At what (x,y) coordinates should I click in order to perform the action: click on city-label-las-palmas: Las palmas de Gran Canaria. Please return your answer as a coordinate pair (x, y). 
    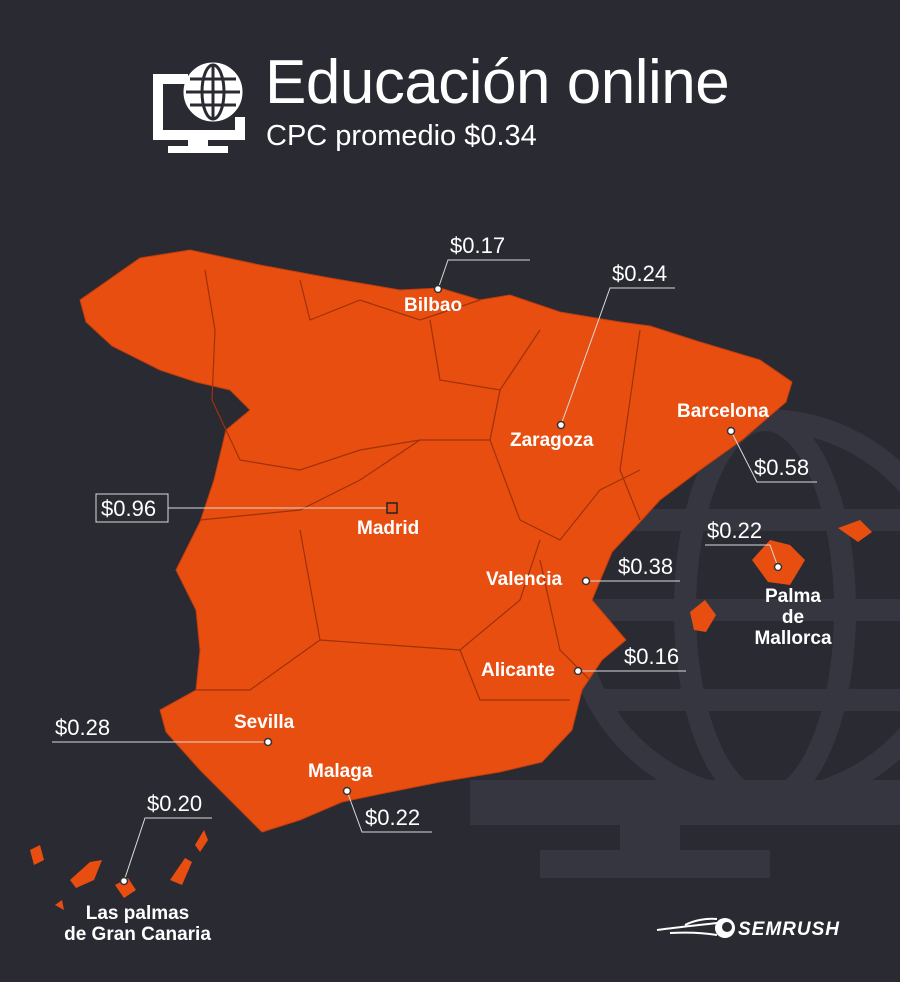
    Looking at the image, I should click on (137, 924).